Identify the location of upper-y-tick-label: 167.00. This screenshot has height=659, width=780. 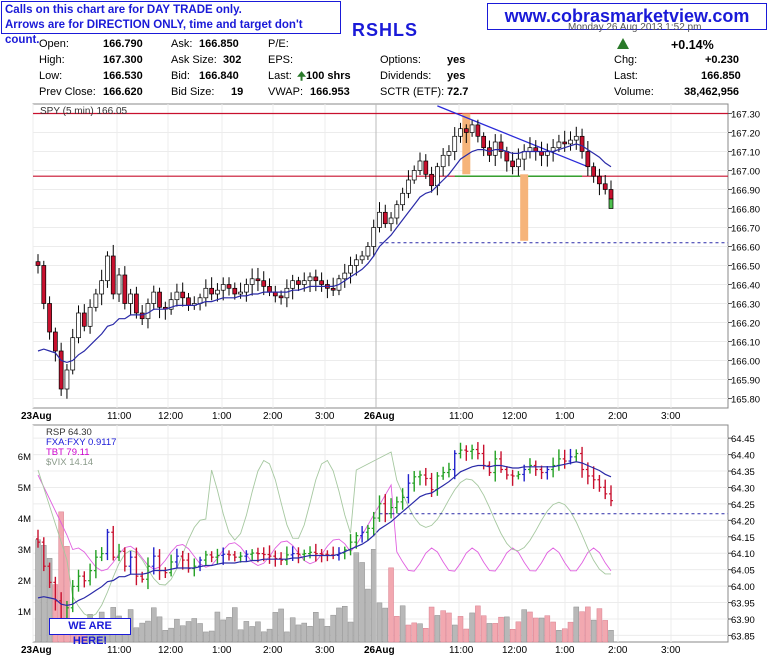
(745, 172).